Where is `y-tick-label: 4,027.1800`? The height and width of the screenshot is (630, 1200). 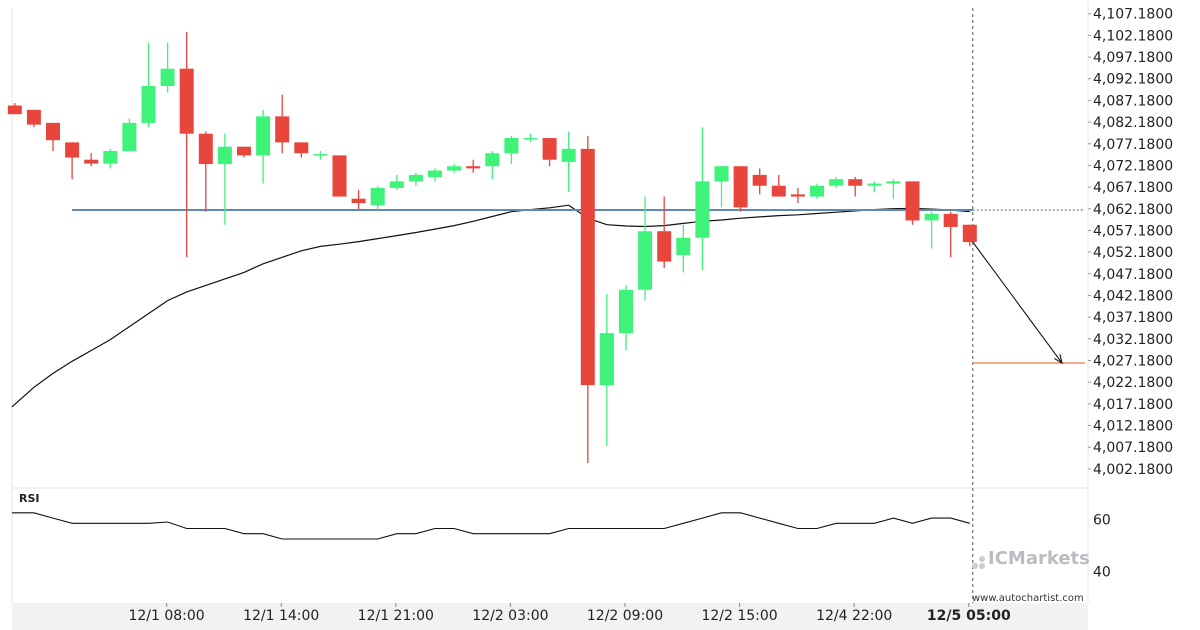 y-tick-label: 4,027.1800 is located at coordinates (1133, 362).